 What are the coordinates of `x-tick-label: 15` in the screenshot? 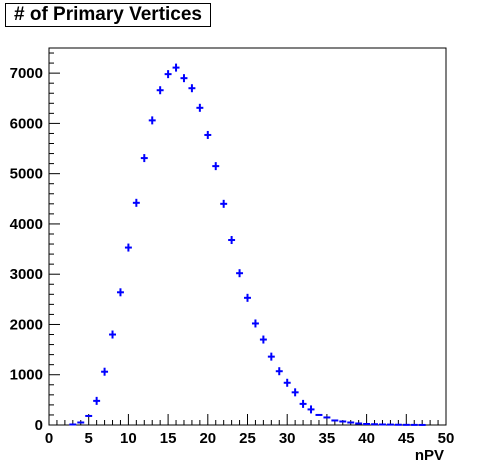 It's located at (168, 438).